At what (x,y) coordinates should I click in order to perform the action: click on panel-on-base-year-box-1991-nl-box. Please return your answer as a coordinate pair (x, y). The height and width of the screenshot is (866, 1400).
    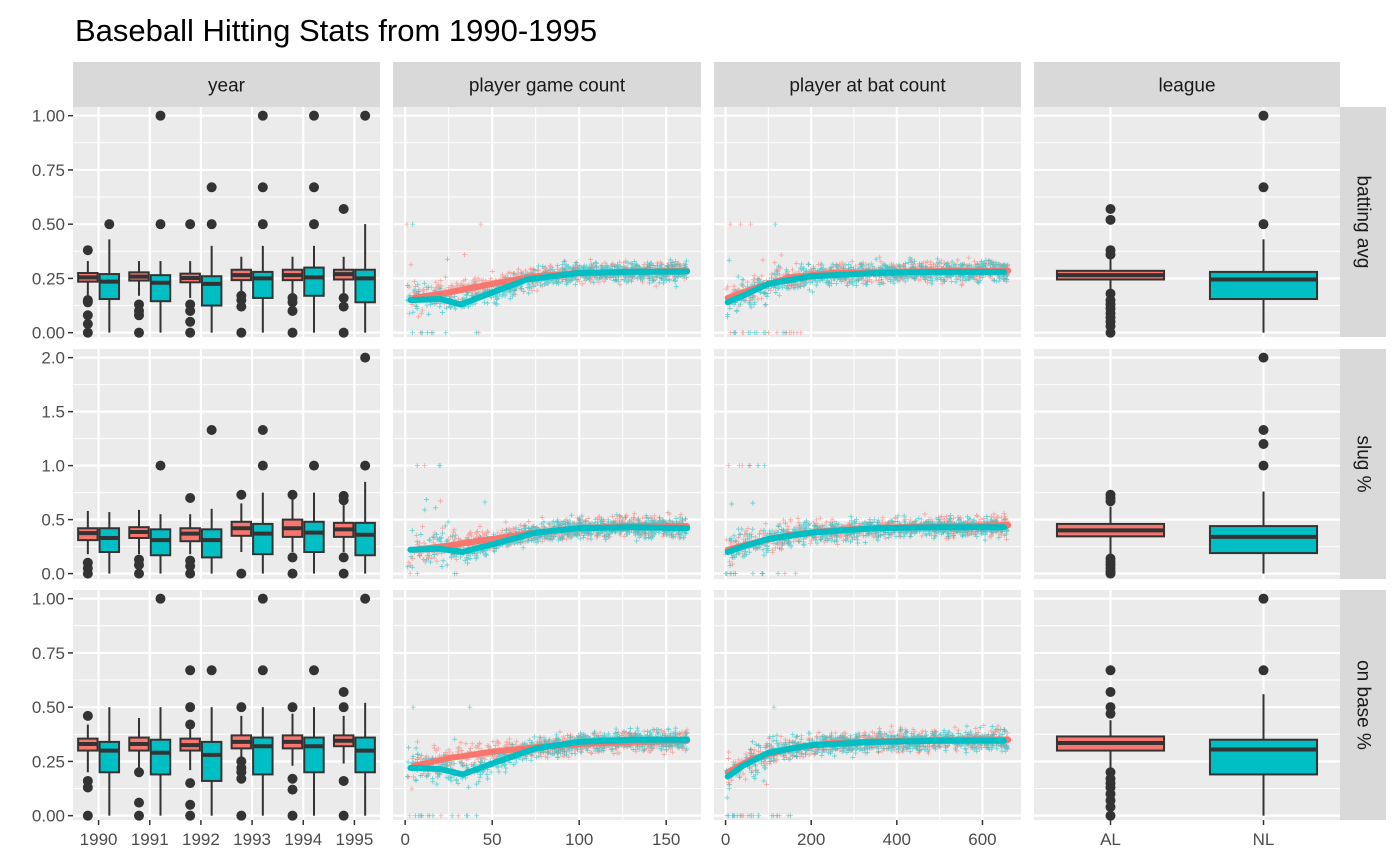
    Looking at the image, I should click on (160, 757).